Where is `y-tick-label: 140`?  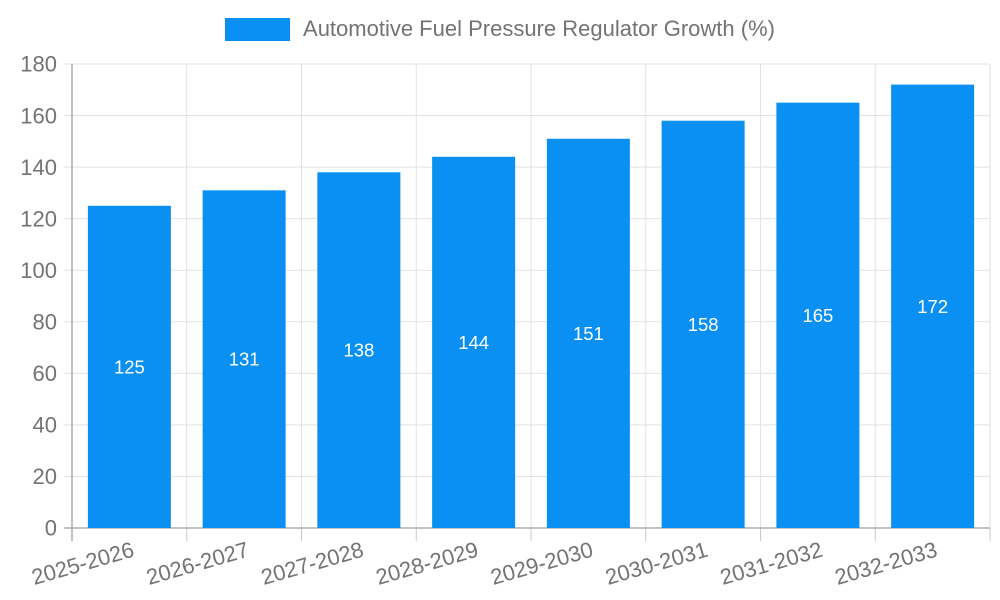
y-tick-label: 140 is located at coordinates (38, 167).